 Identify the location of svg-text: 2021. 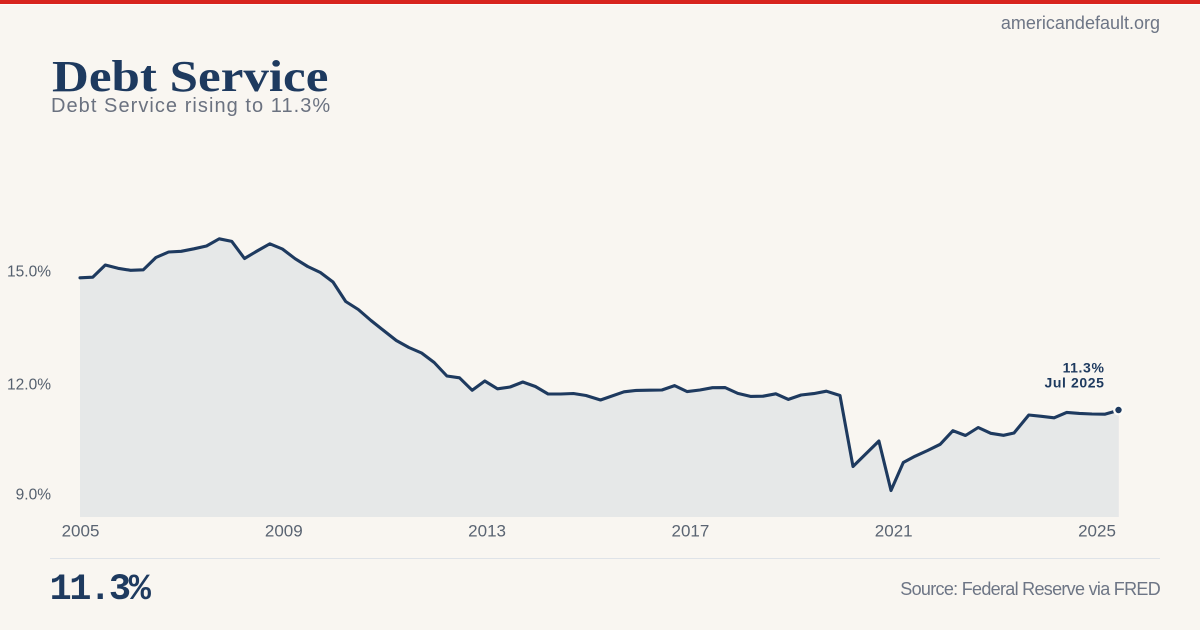
(894, 531).